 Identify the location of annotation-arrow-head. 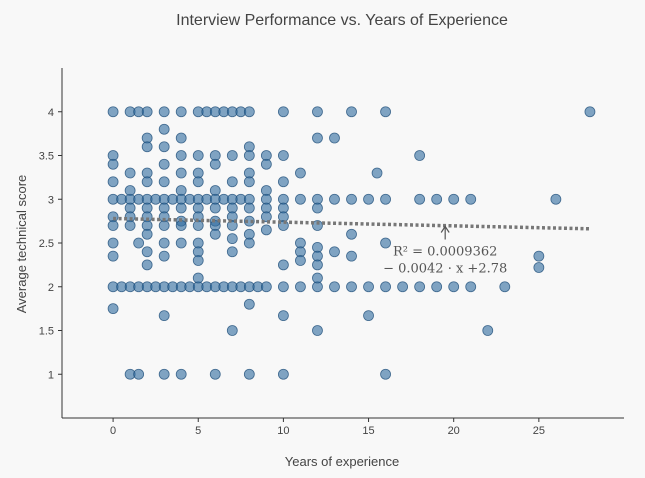
(445, 229).